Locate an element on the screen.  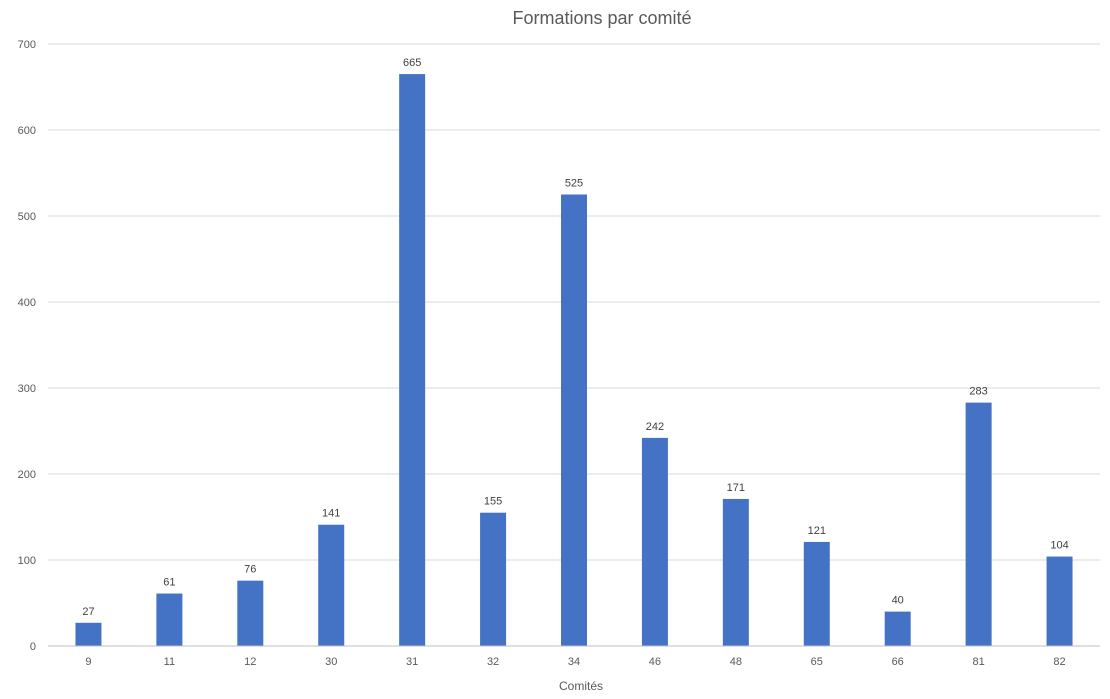
x-tick-label: 46 is located at coordinates (655, 662).